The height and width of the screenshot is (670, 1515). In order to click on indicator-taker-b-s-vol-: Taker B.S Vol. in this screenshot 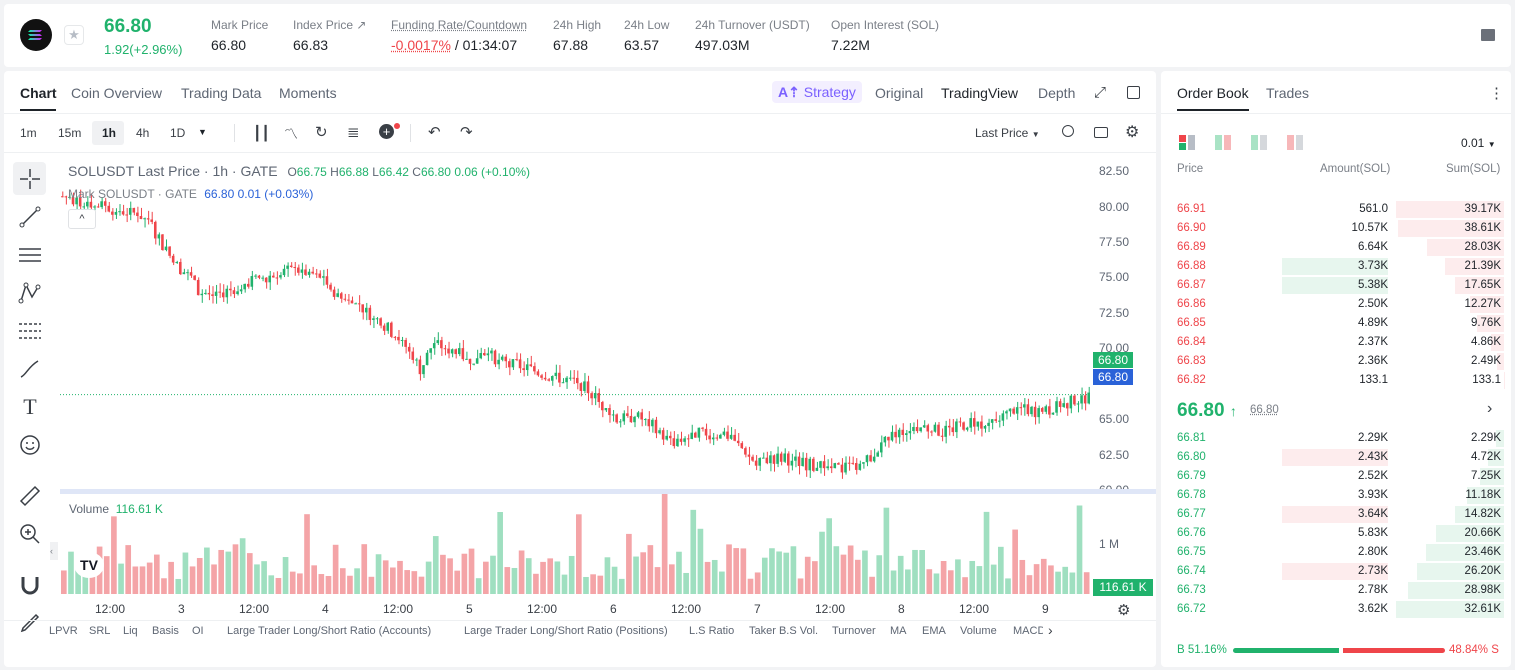, I will do `click(784, 631)`.